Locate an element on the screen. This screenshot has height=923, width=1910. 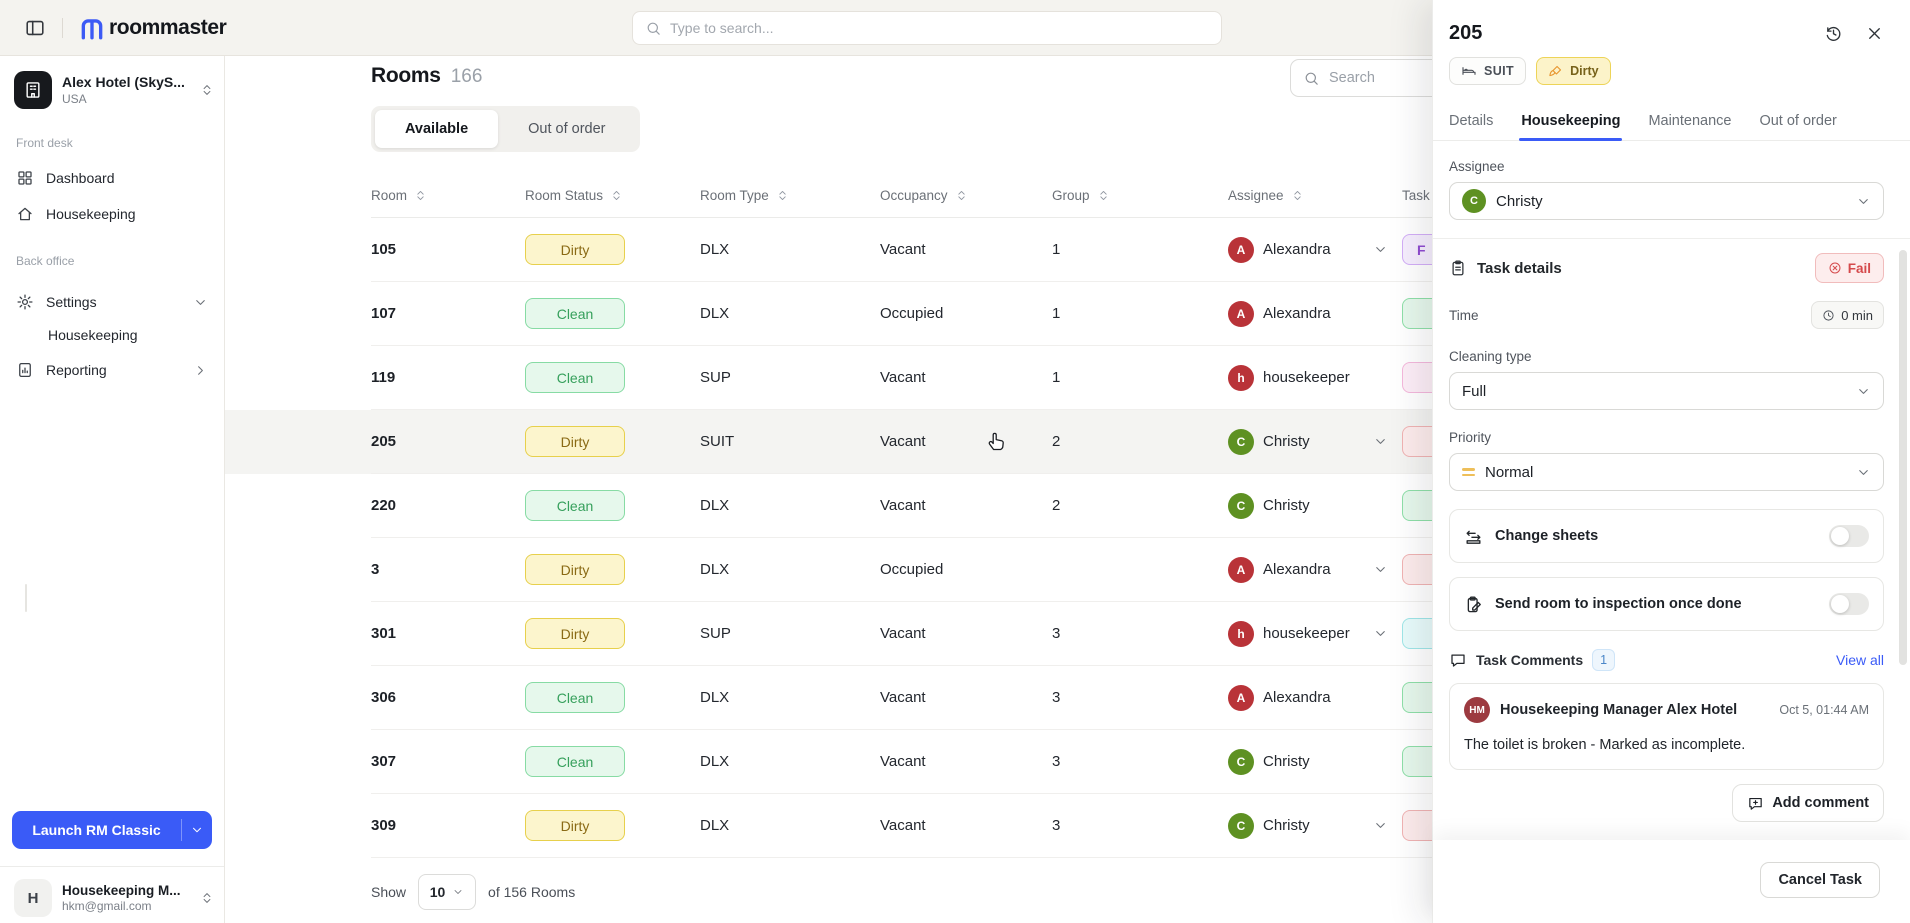
column-header-task: Task is located at coordinates (1482, 195).